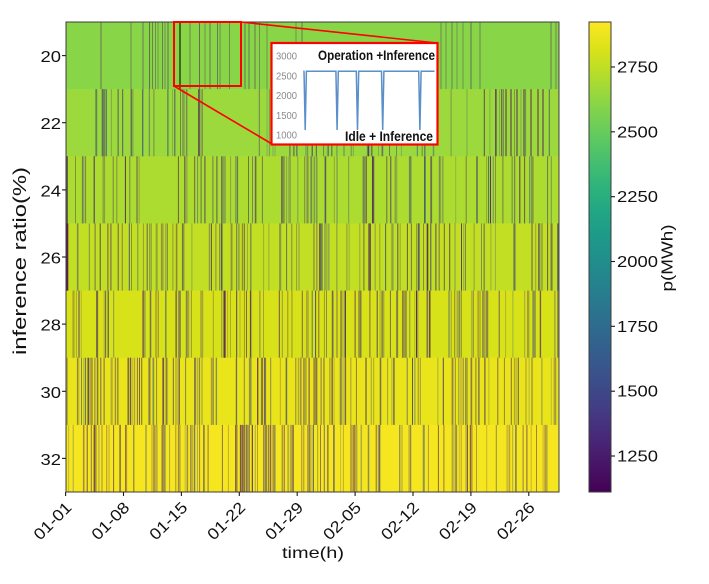  What do you see at coordinates (637, 197) in the screenshot?
I see `svg-text: 2250` at bounding box center [637, 197].